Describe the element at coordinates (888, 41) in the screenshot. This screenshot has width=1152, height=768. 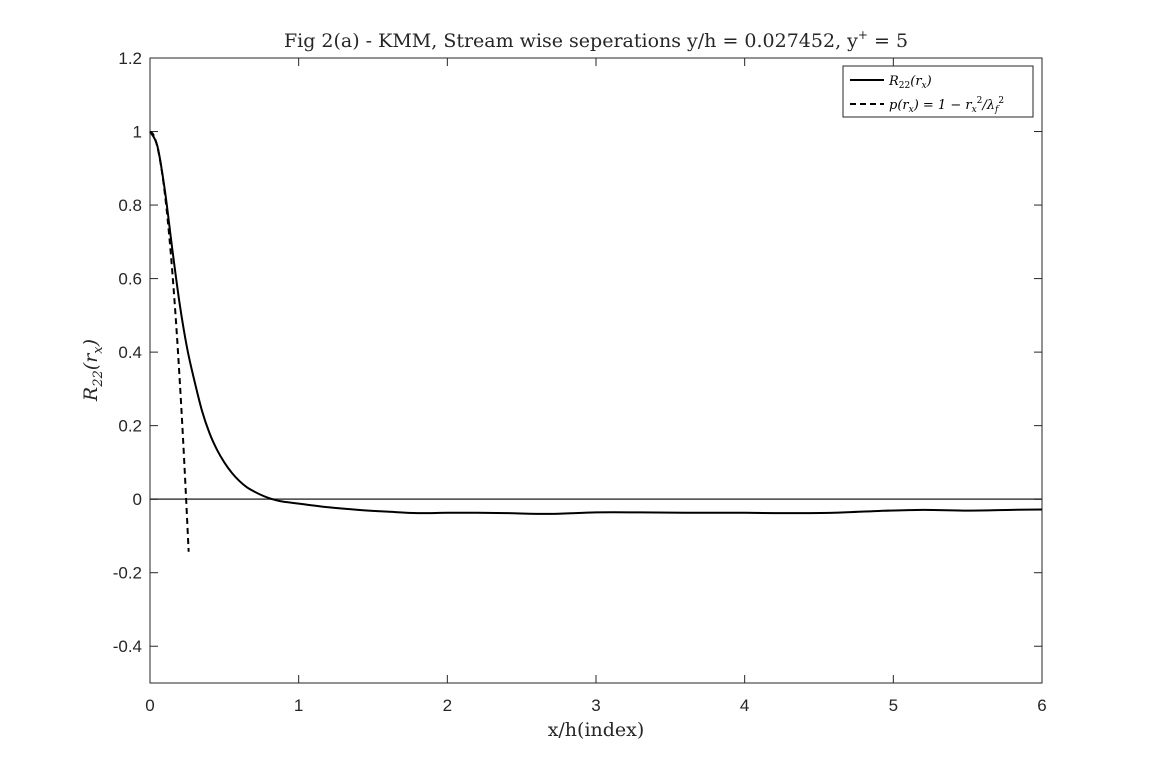
I see `chart-title-tail: = 5` at that location.